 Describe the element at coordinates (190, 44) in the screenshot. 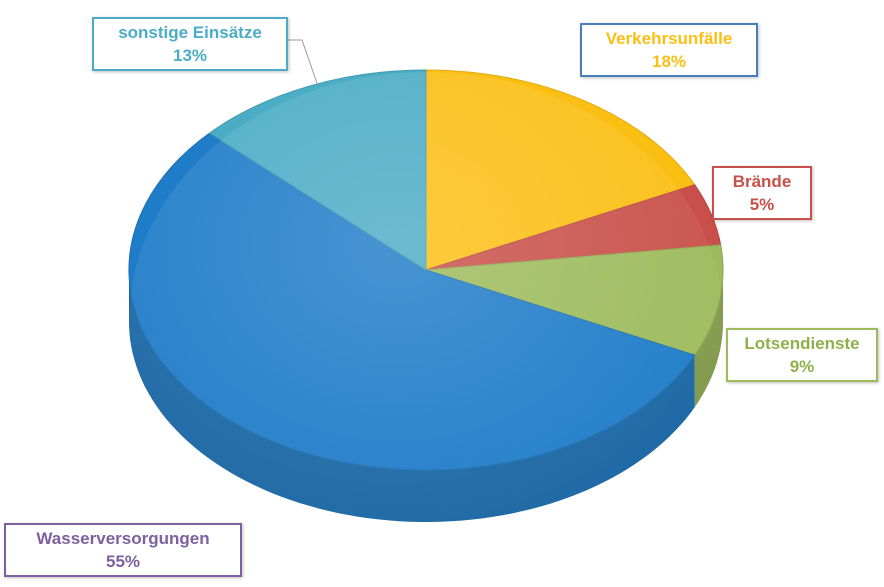

I see `data-label-sonstige: sonstige Einsätze 13%` at that location.